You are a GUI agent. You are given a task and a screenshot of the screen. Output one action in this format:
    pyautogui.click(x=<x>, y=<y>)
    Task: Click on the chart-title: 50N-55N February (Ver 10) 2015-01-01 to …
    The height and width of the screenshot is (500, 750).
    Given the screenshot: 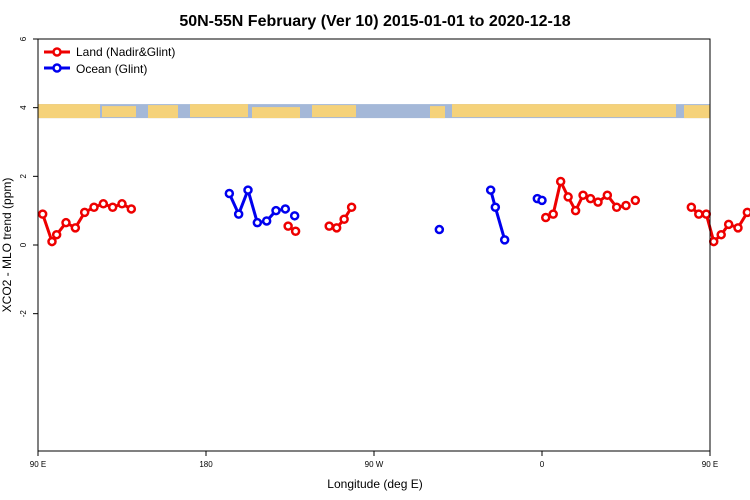 What is the action you would take?
    pyautogui.click(x=374, y=21)
    